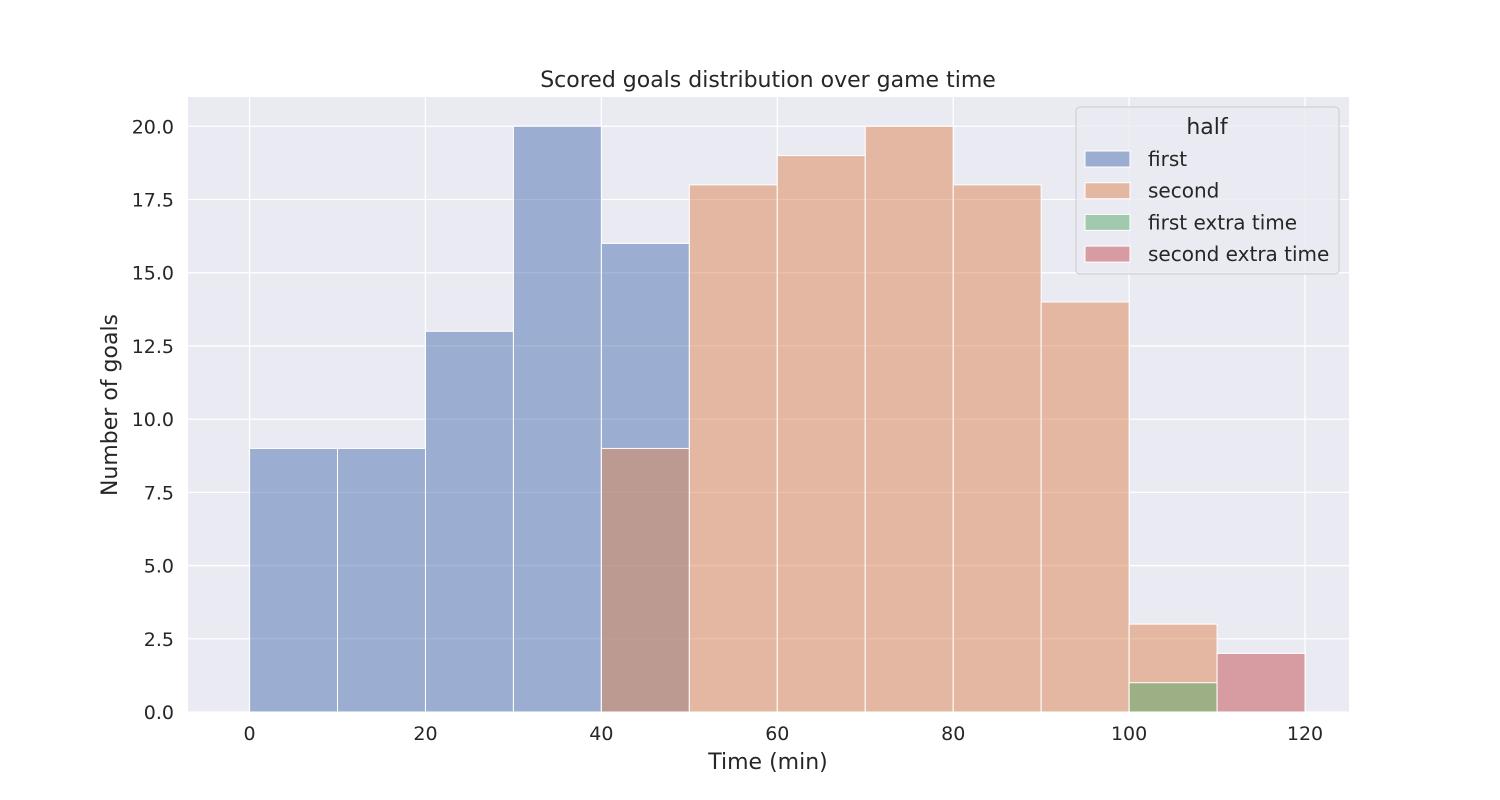 Image resolution: width=1500 pixels, height=800 pixels. Describe the element at coordinates (953, 734) in the screenshot. I see `x-tick-label: 80` at that location.